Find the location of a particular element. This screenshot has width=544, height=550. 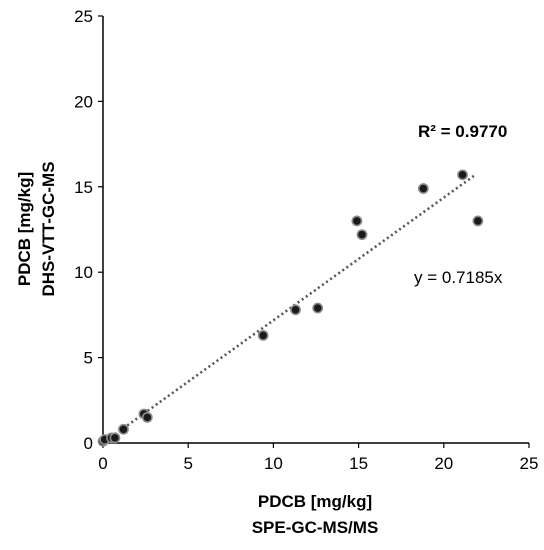

x-tick-label: 0 is located at coordinates (102, 463).